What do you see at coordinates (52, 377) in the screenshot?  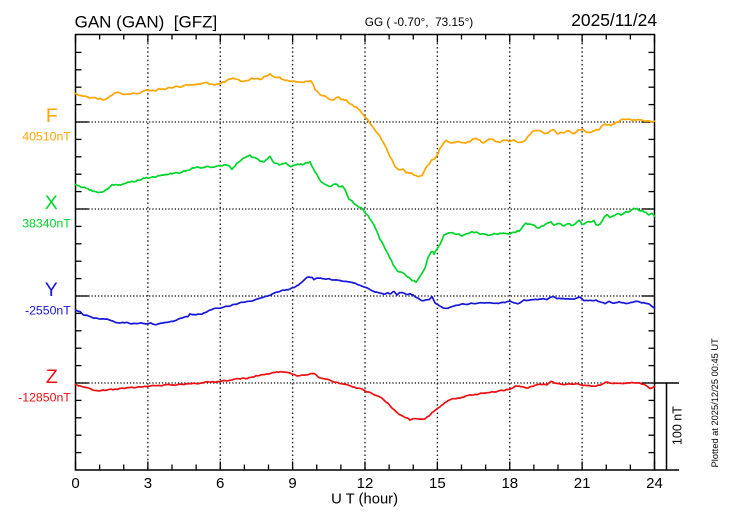 I see `svg-text: Z` at bounding box center [52, 377].